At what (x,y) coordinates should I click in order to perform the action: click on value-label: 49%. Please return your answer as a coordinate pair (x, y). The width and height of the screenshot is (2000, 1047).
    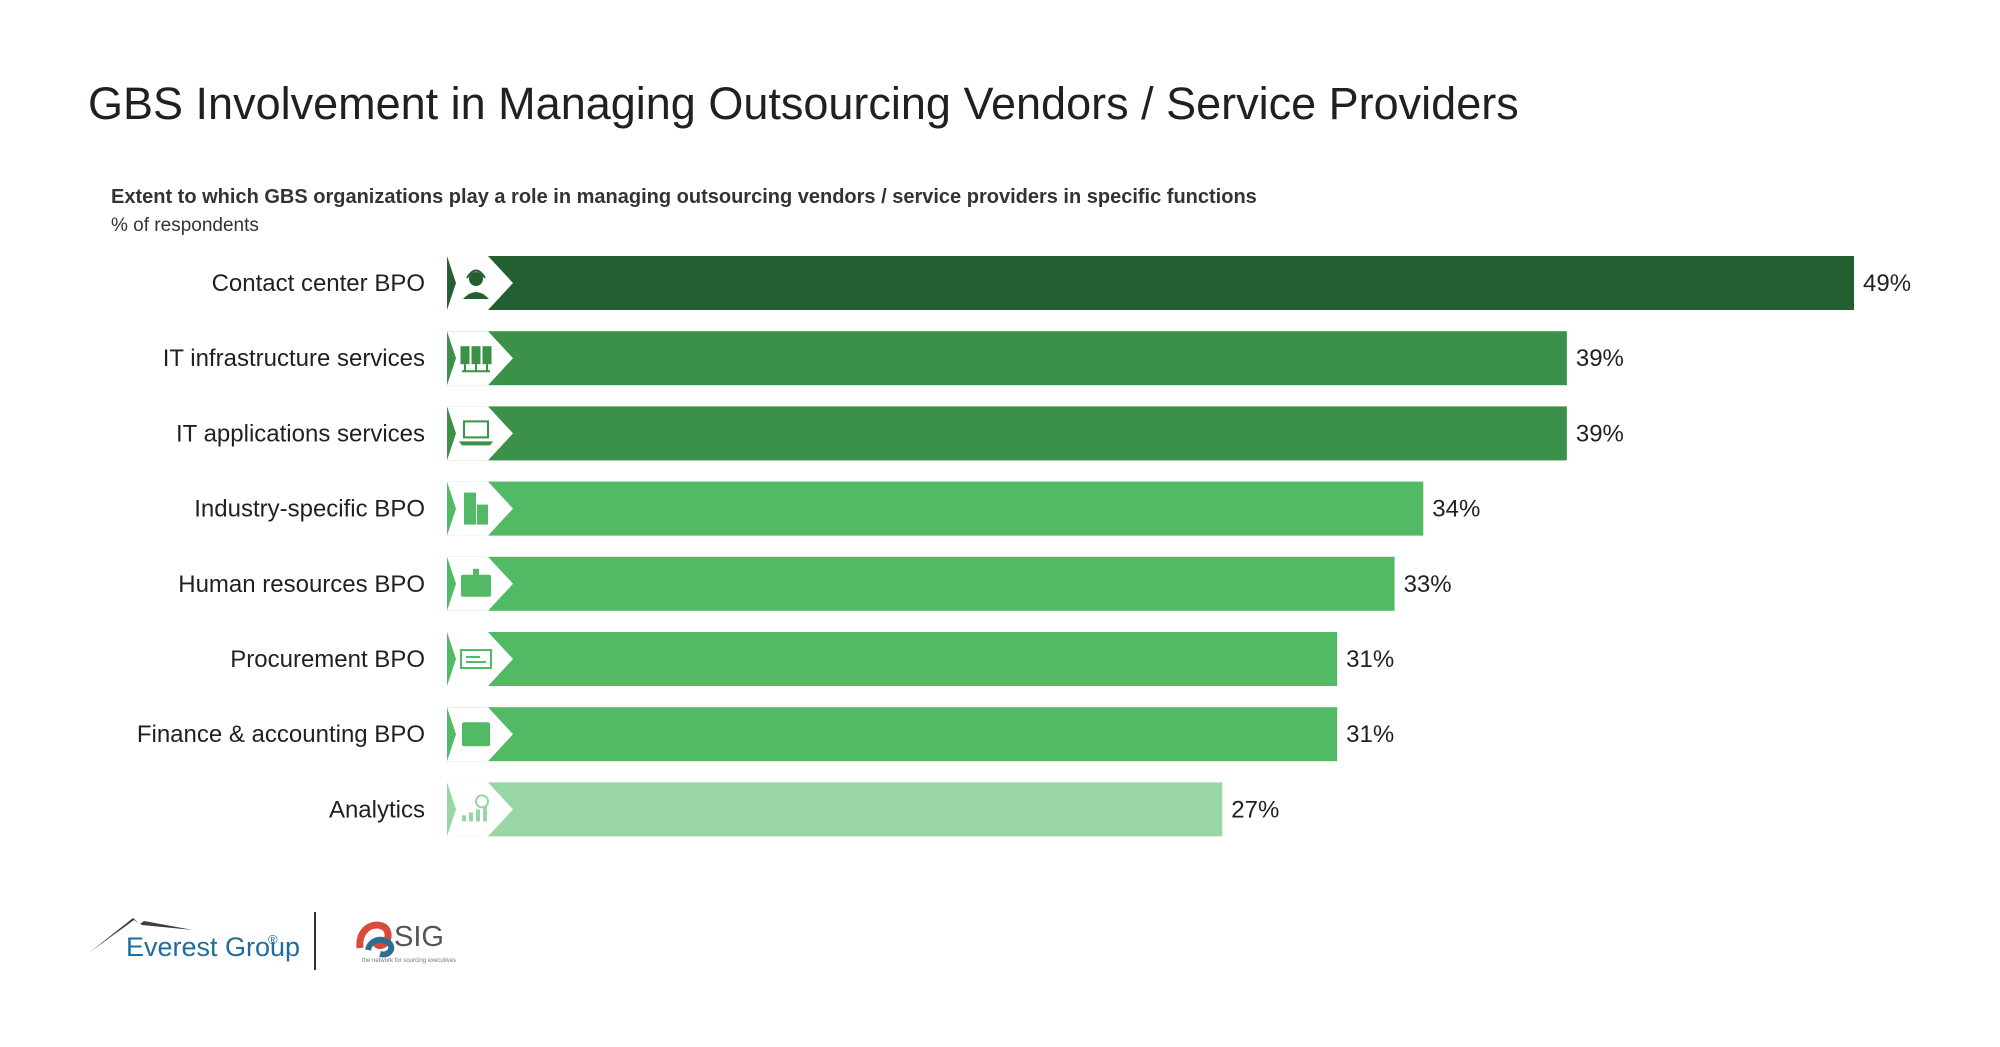
    Looking at the image, I should click on (1887, 283).